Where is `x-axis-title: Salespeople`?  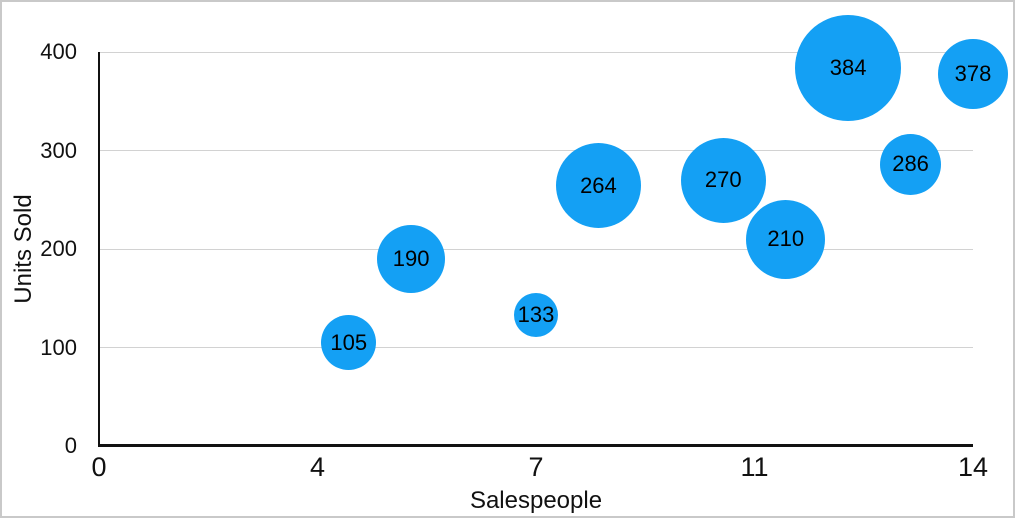 x-axis-title: Salespeople is located at coordinates (536, 500).